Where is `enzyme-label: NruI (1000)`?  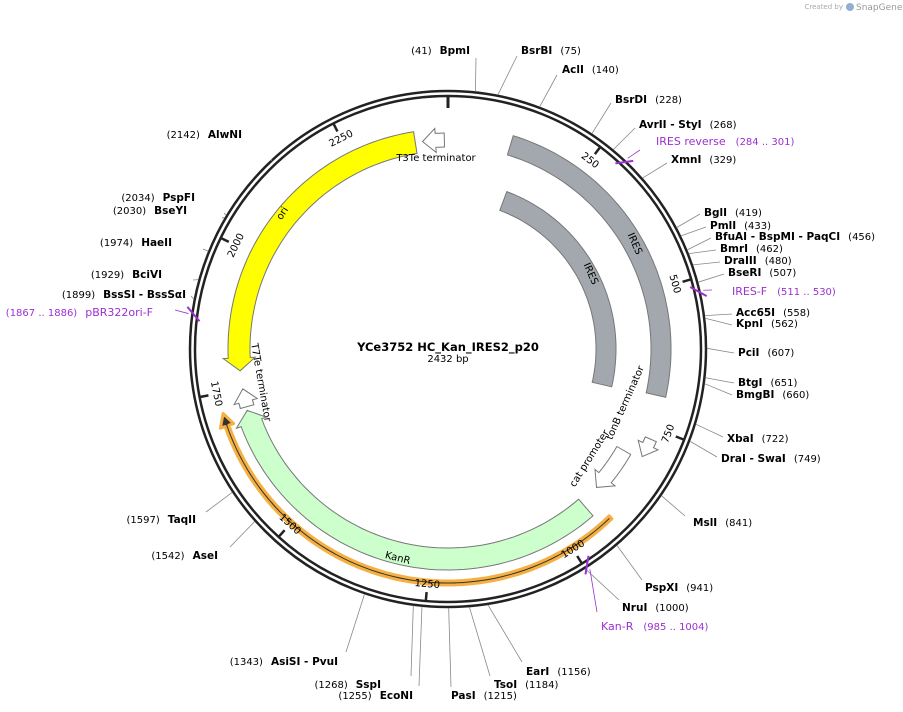 enzyme-label: NruI (1000) is located at coordinates (655, 608).